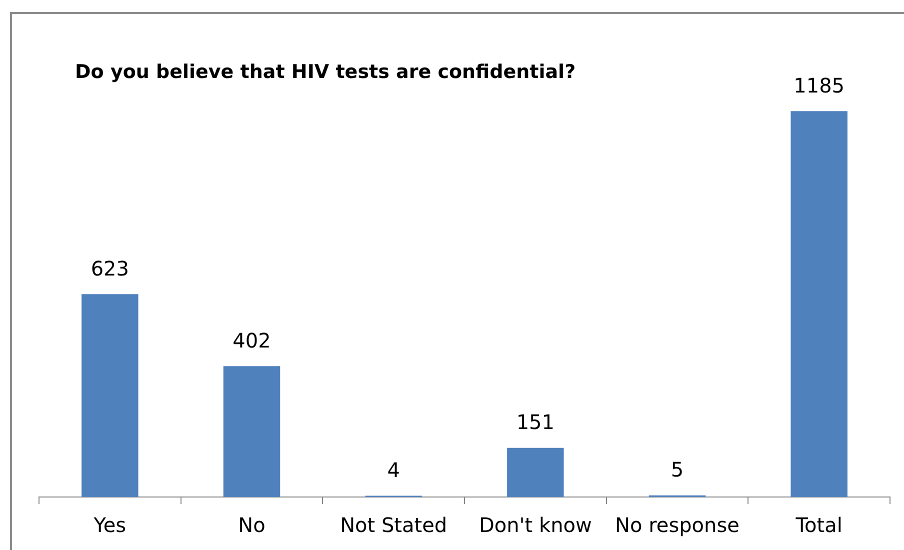 This screenshot has width=904, height=550. Describe the element at coordinates (393, 470) in the screenshot. I see `data-label: 4` at that location.